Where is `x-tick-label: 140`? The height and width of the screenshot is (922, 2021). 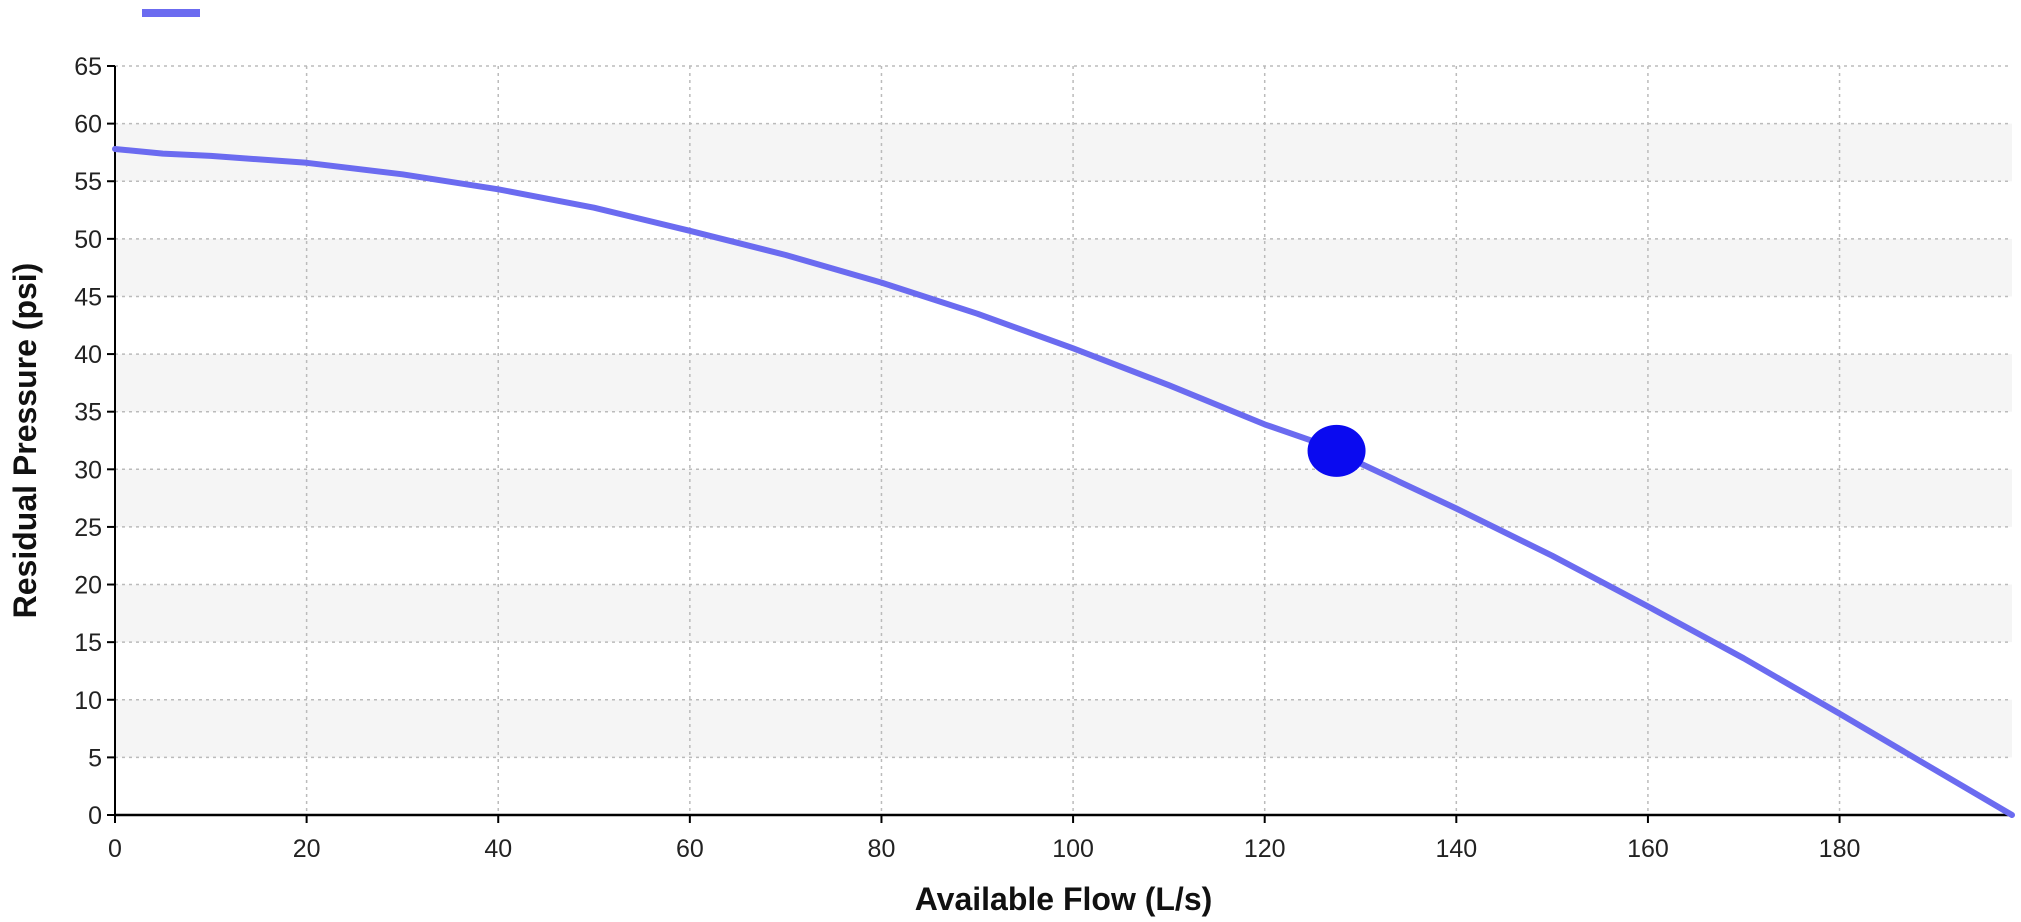 x-tick-label: 140 is located at coordinates (1456, 849).